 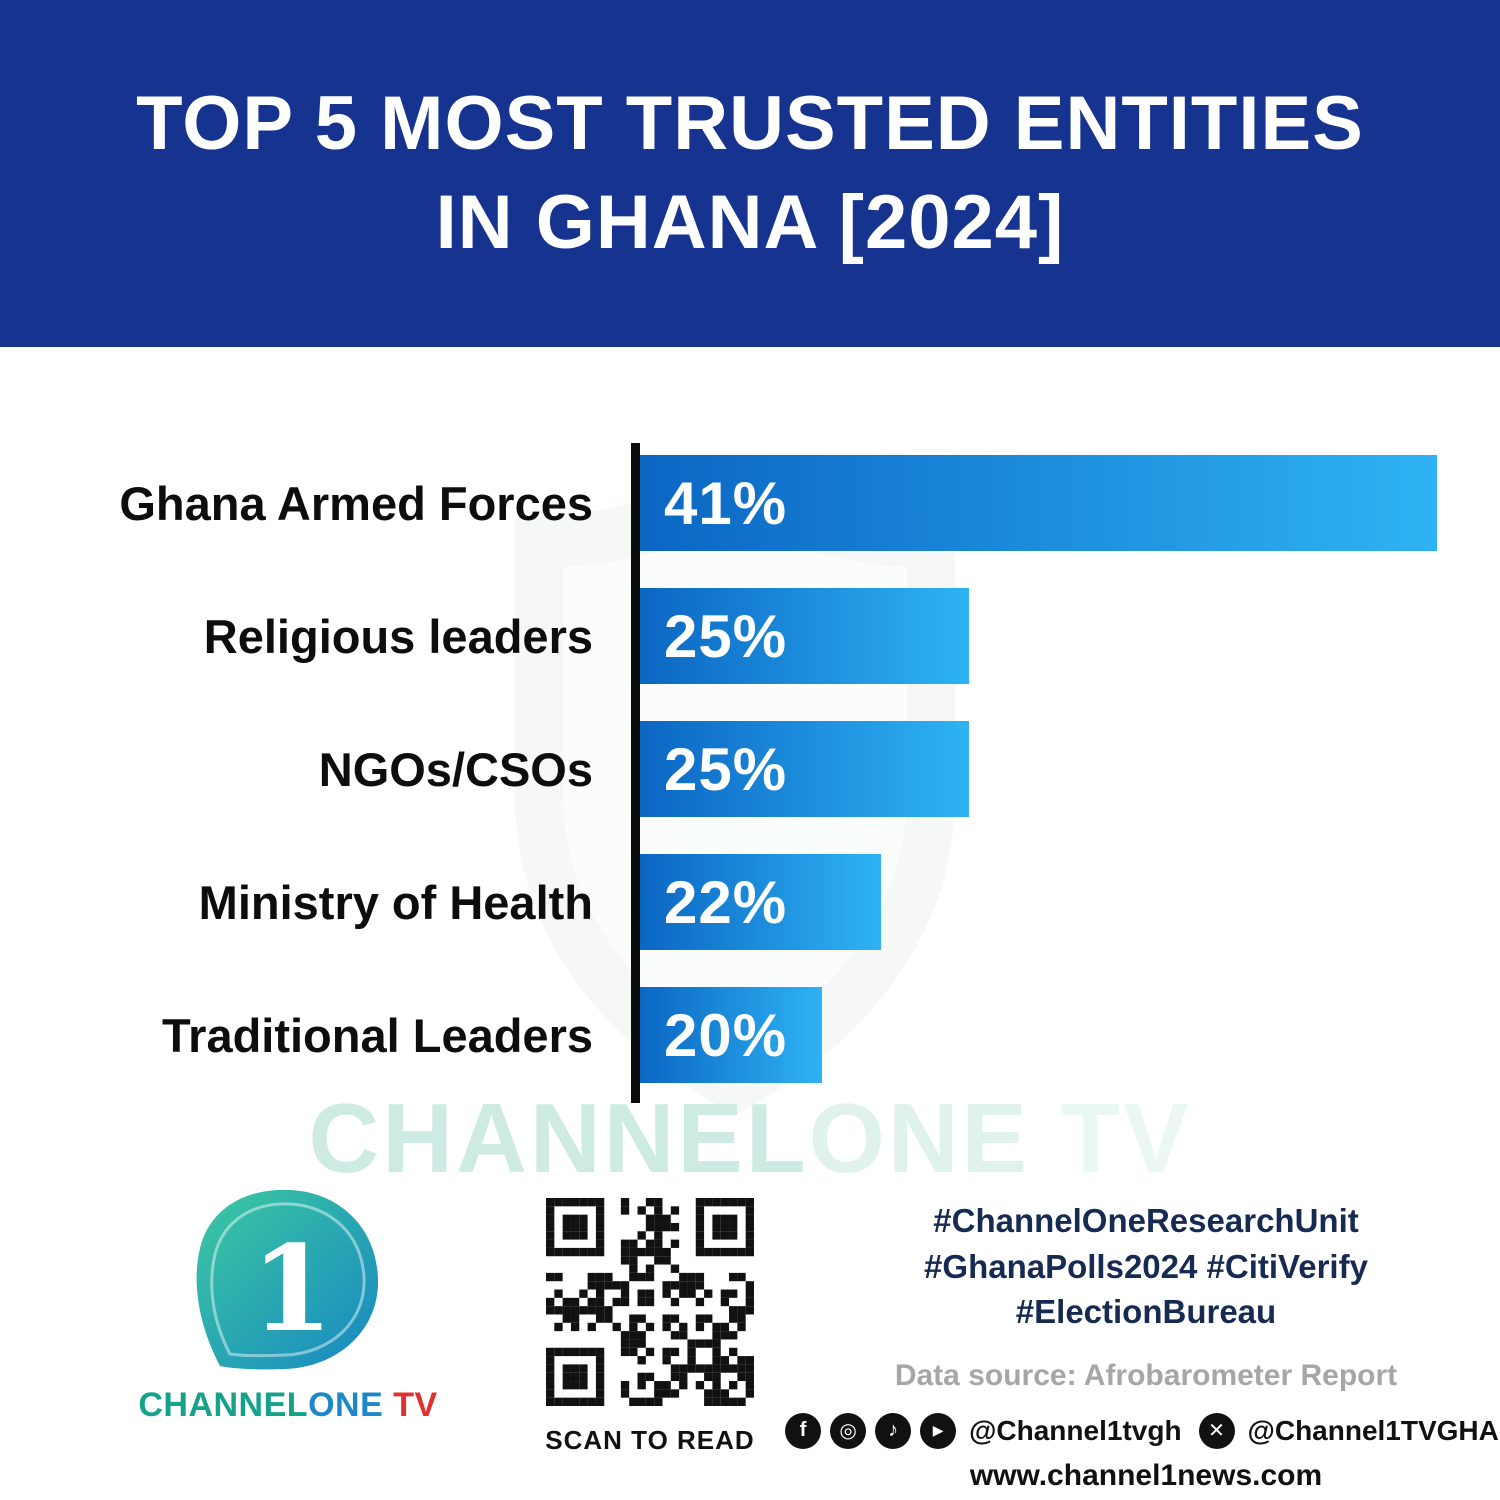 I want to click on channel-one-text-watermark: CHANNELONE TV, so click(x=750, y=1138).